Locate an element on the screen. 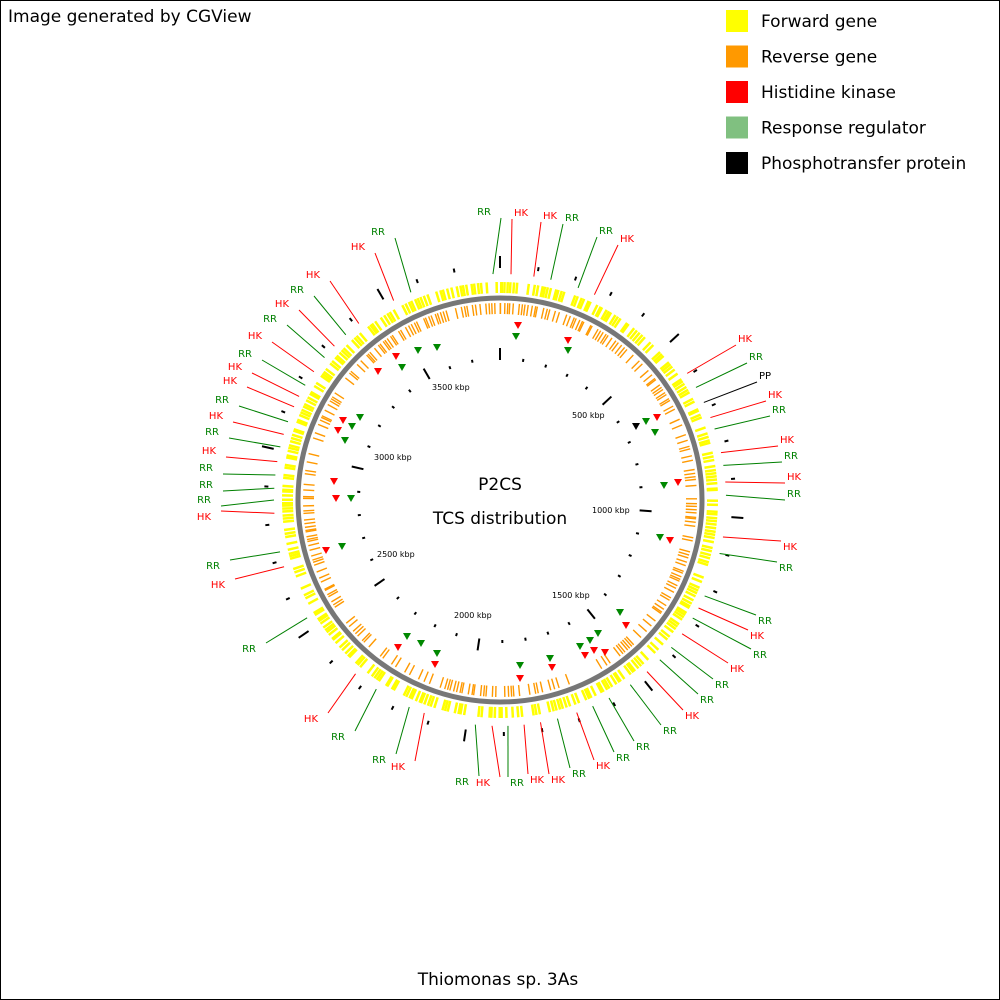  legend-label: Reverse gene is located at coordinates (819, 58).